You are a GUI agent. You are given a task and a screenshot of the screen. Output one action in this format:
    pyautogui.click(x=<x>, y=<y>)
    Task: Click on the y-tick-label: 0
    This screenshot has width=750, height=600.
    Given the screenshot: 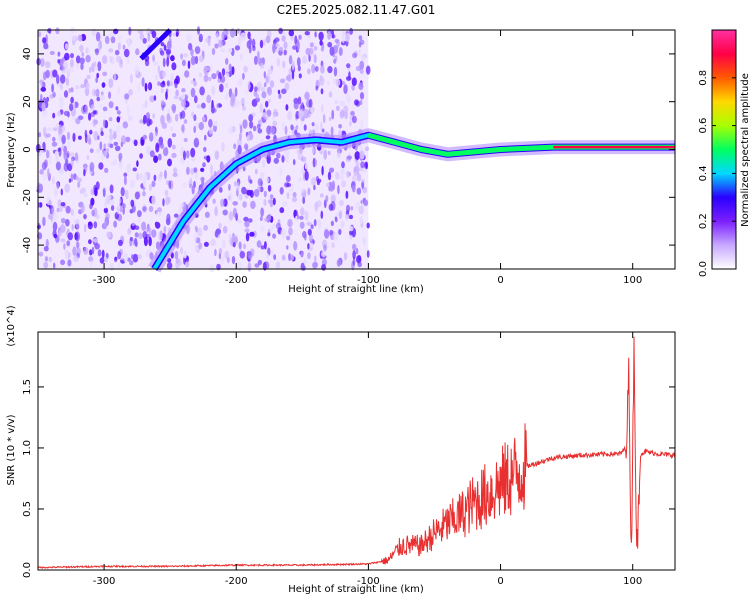 What is the action you would take?
    pyautogui.click(x=27, y=149)
    